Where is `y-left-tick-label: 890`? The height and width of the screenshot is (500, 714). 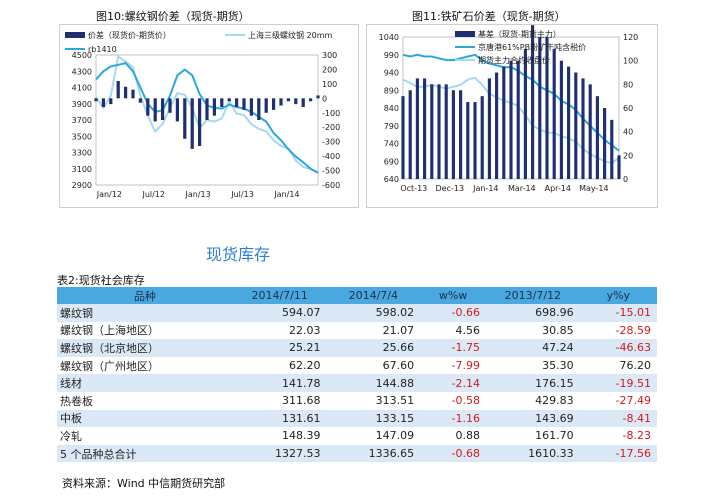 y-left-tick-label: 890 is located at coordinates (391, 90).